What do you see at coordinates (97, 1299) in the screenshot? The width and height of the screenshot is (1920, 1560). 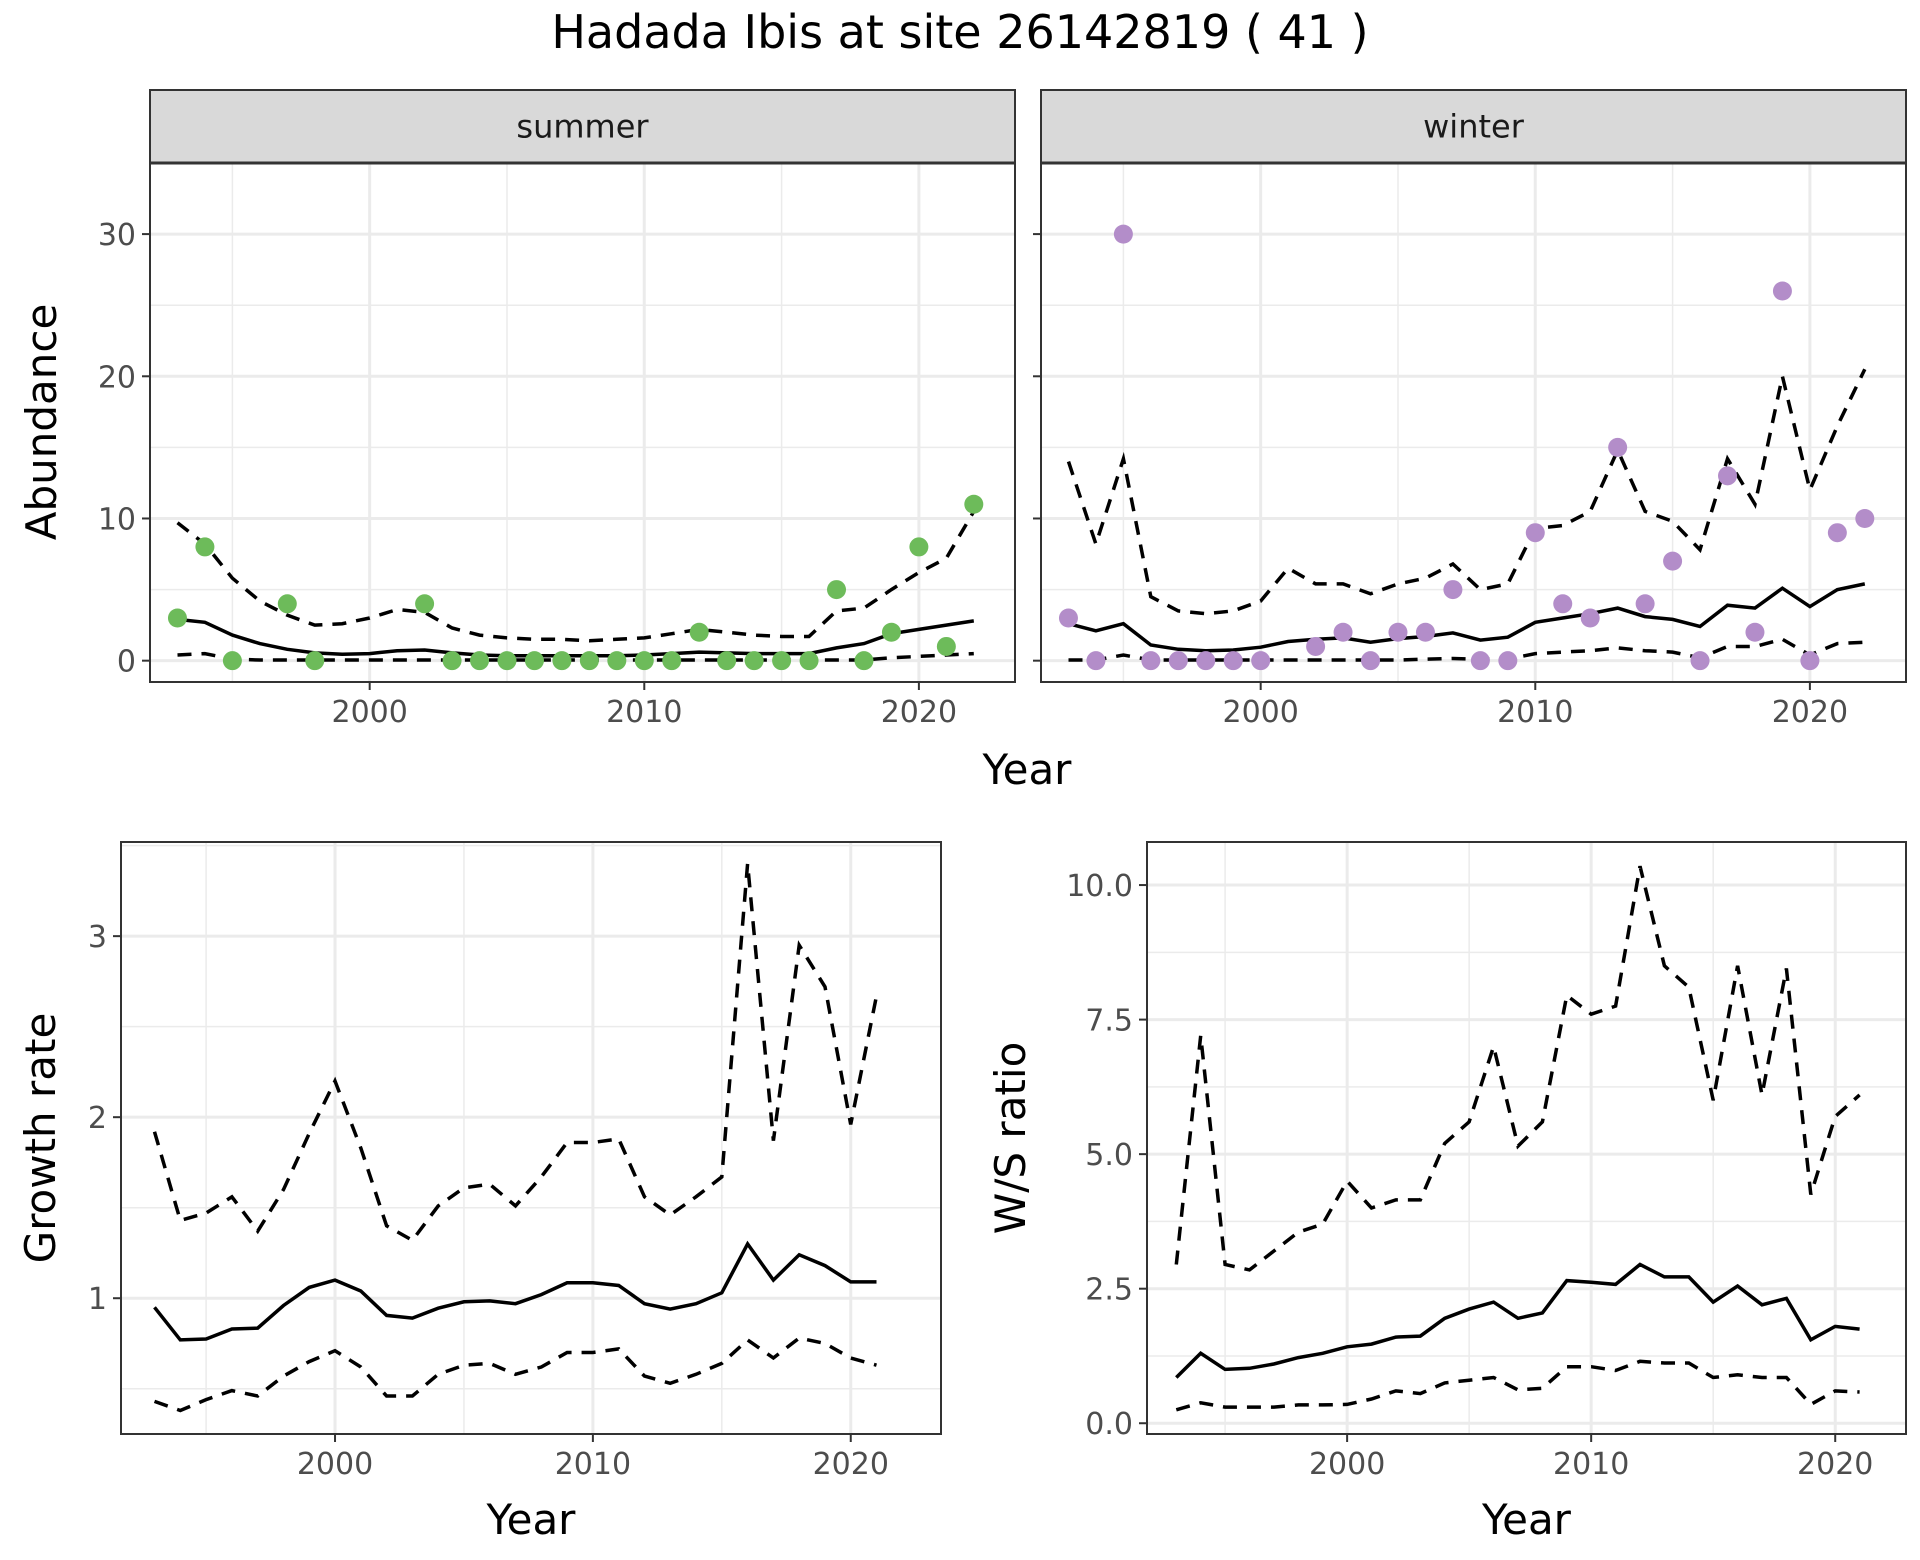 I see `growth-rate-y-tick-label: 1` at bounding box center [97, 1299].